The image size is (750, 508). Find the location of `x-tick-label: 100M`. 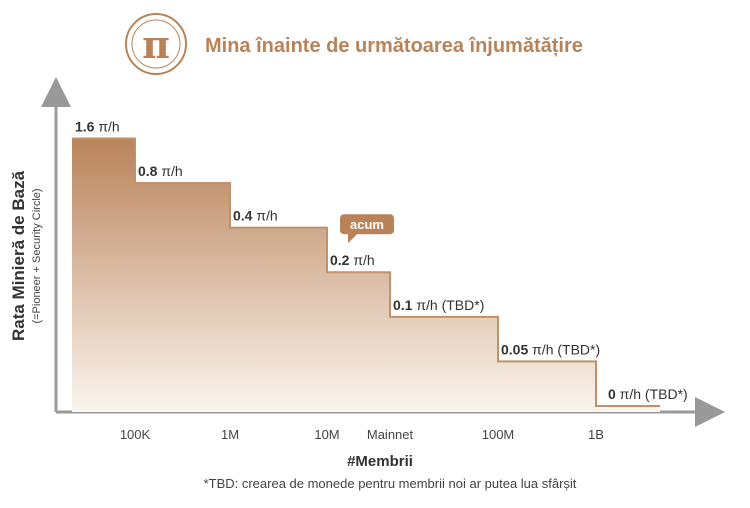

x-tick-label: 100M is located at coordinates (498, 434).